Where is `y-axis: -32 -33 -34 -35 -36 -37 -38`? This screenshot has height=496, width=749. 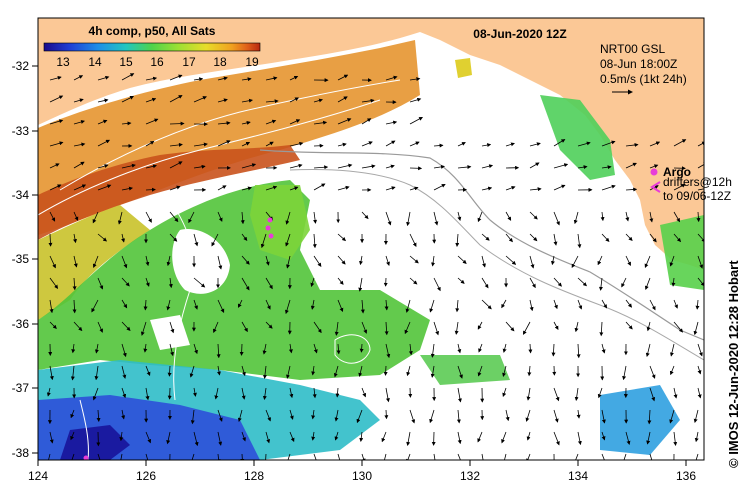
y-axis: -32 -33 -34 -35 -36 -37 -38 is located at coordinates (25, 259).